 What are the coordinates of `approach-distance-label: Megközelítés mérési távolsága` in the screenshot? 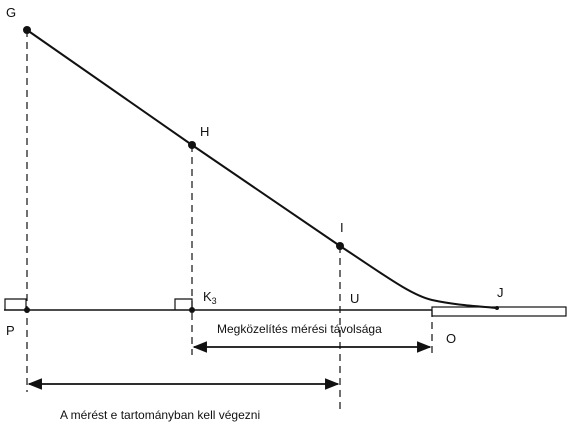 It's located at (299, 329).